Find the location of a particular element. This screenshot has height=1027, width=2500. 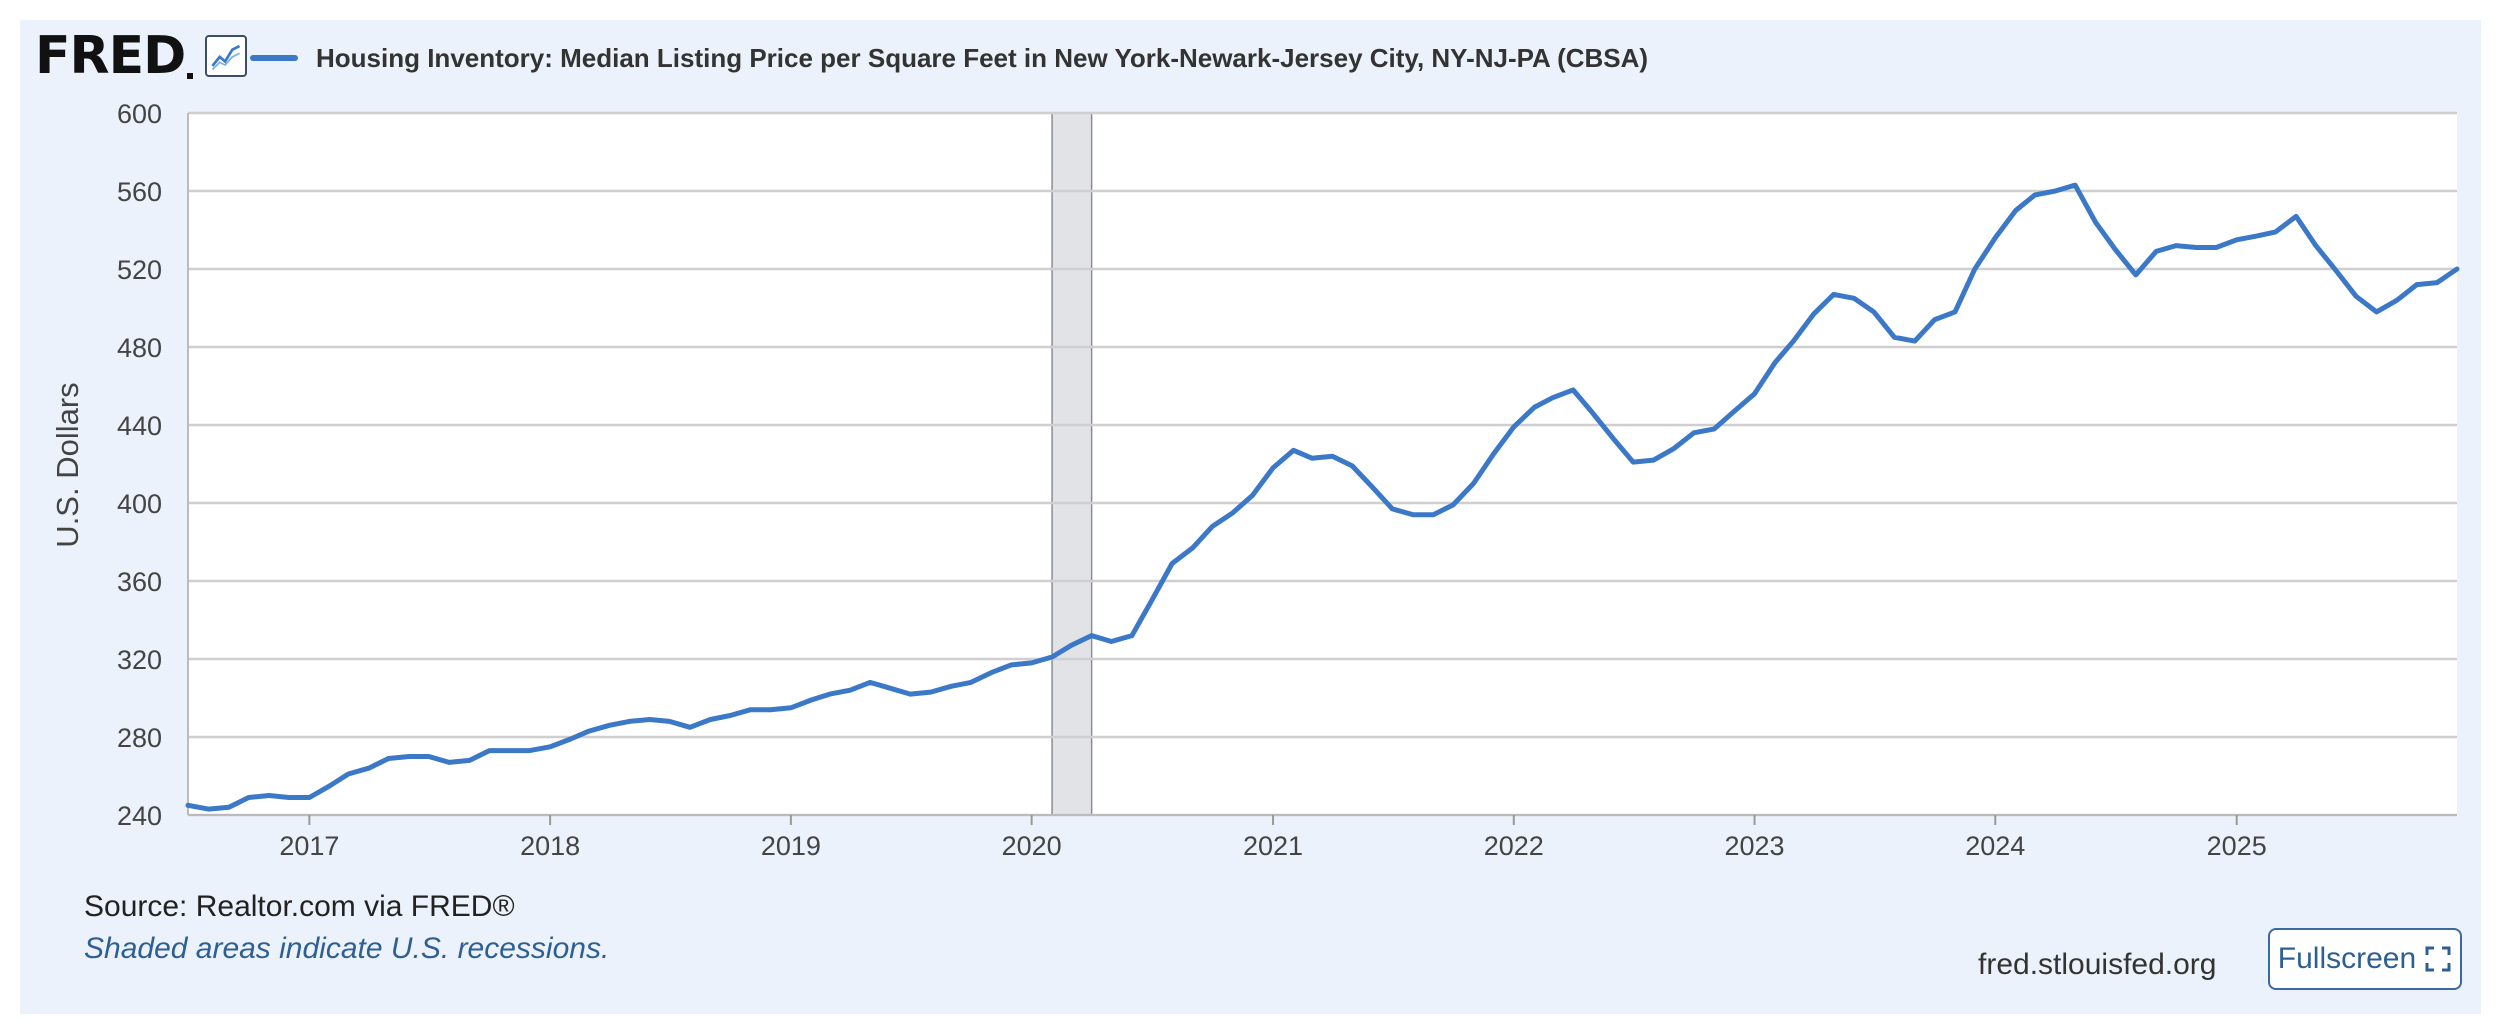

y-tick-label: 280 is located at coordinates (139, 738).